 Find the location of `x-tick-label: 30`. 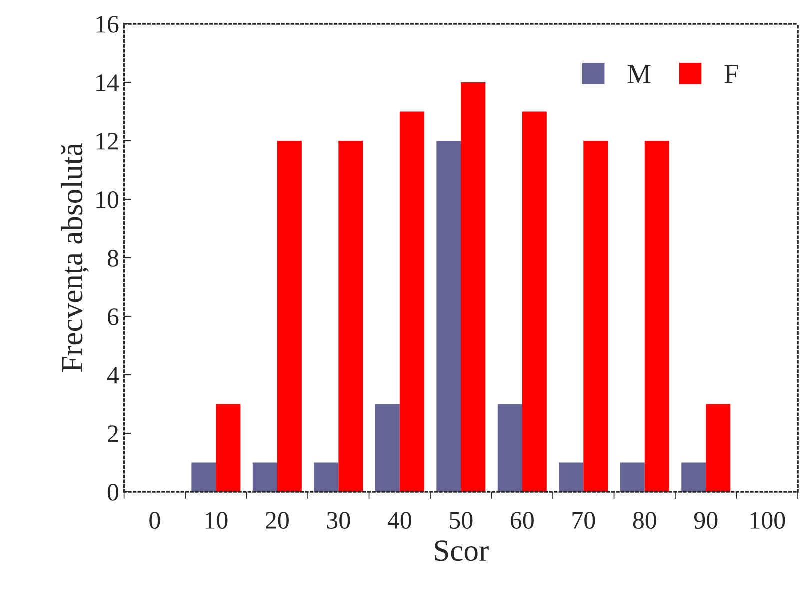

x-tick-label: 30 is located at coordinates (338, 521).